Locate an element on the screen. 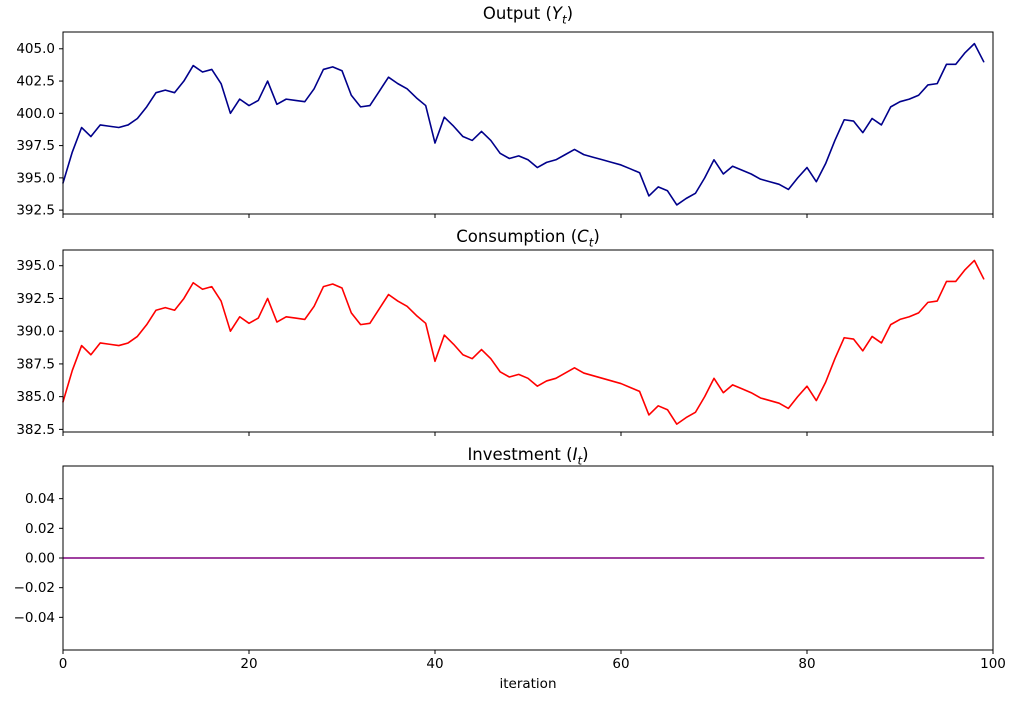  y-tick-label: 387.5 is located at coordinates (35, 364).